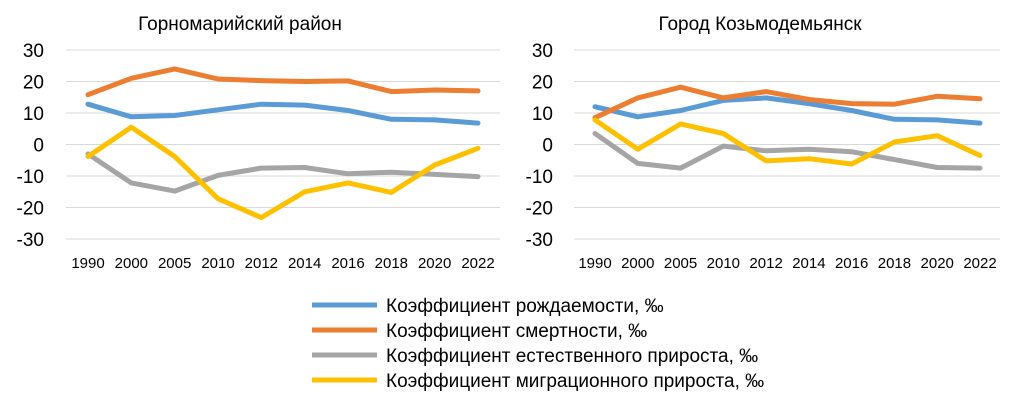 Image resolution: width=1024 pixels, height=403 pixels. What do you see at coordinates (575, 381) in the screenshot?
I see `legend-label: Коэффициент миграционного прироста, ‰` at bounding box center [575, 381].